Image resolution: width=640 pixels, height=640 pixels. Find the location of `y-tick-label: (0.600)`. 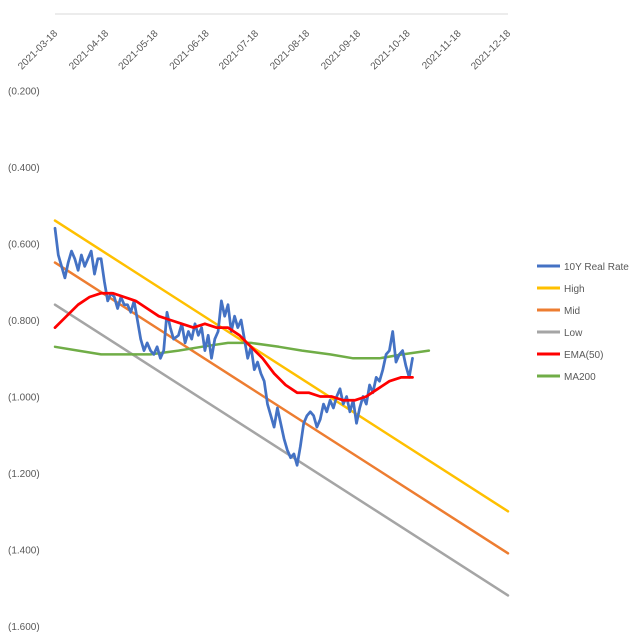

y-tick-label: (0.600) is located at coordinates (24, 245).